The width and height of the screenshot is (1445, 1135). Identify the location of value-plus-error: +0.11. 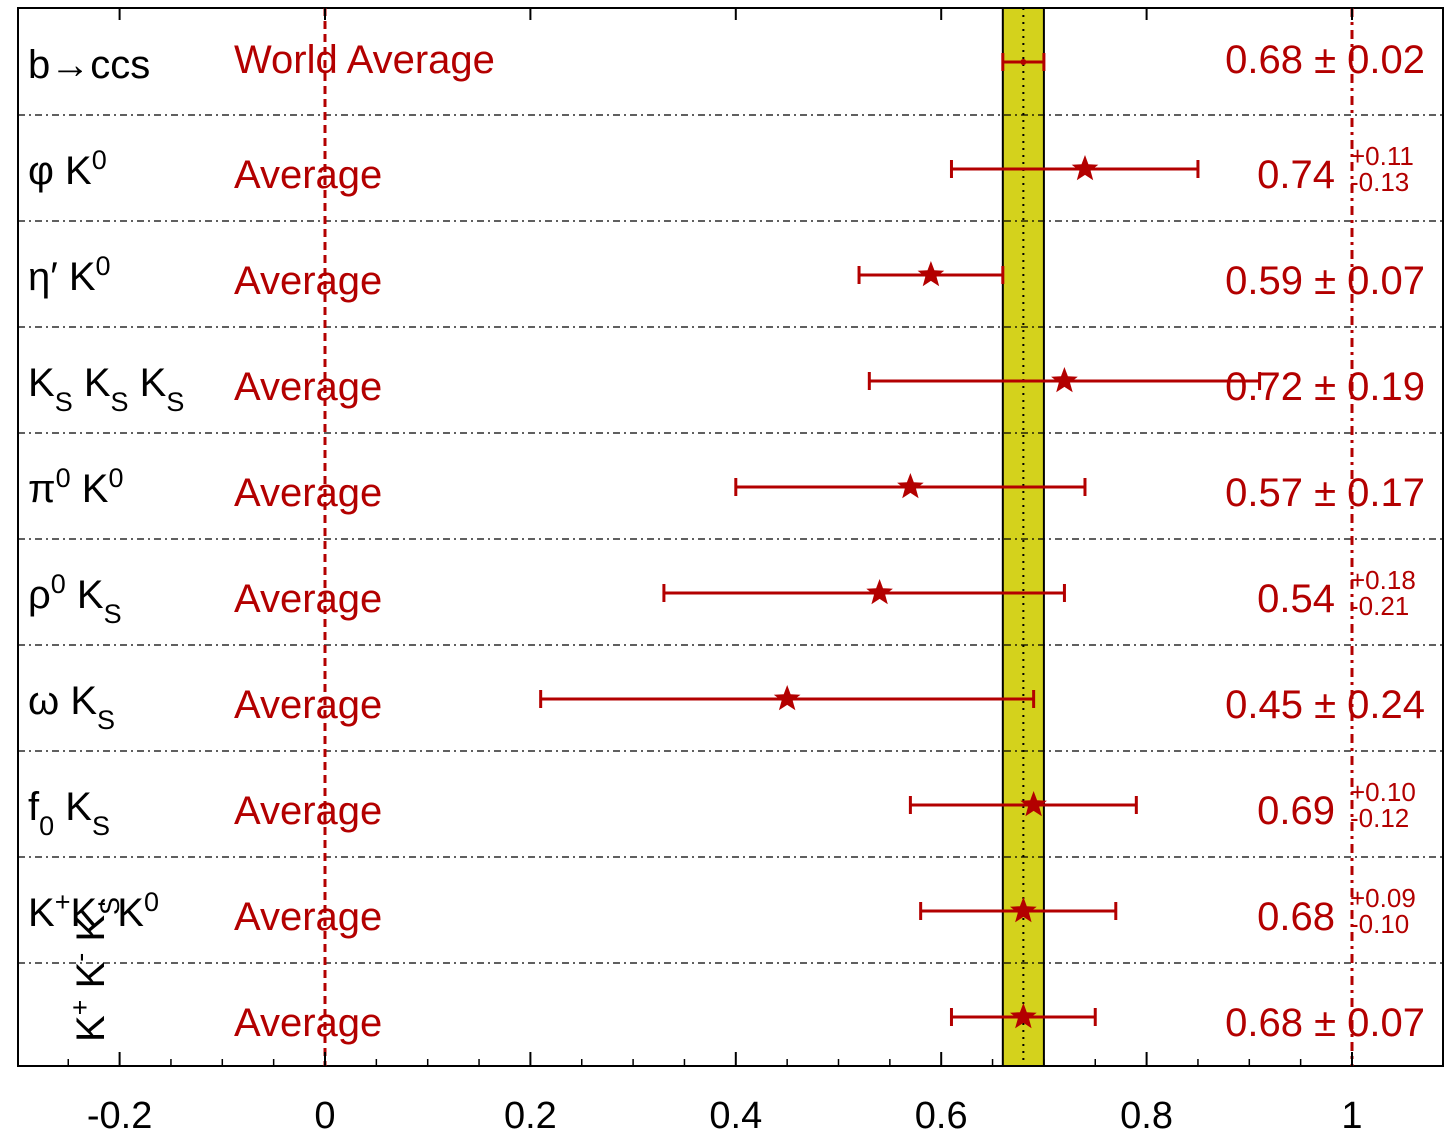
(1382, 156).